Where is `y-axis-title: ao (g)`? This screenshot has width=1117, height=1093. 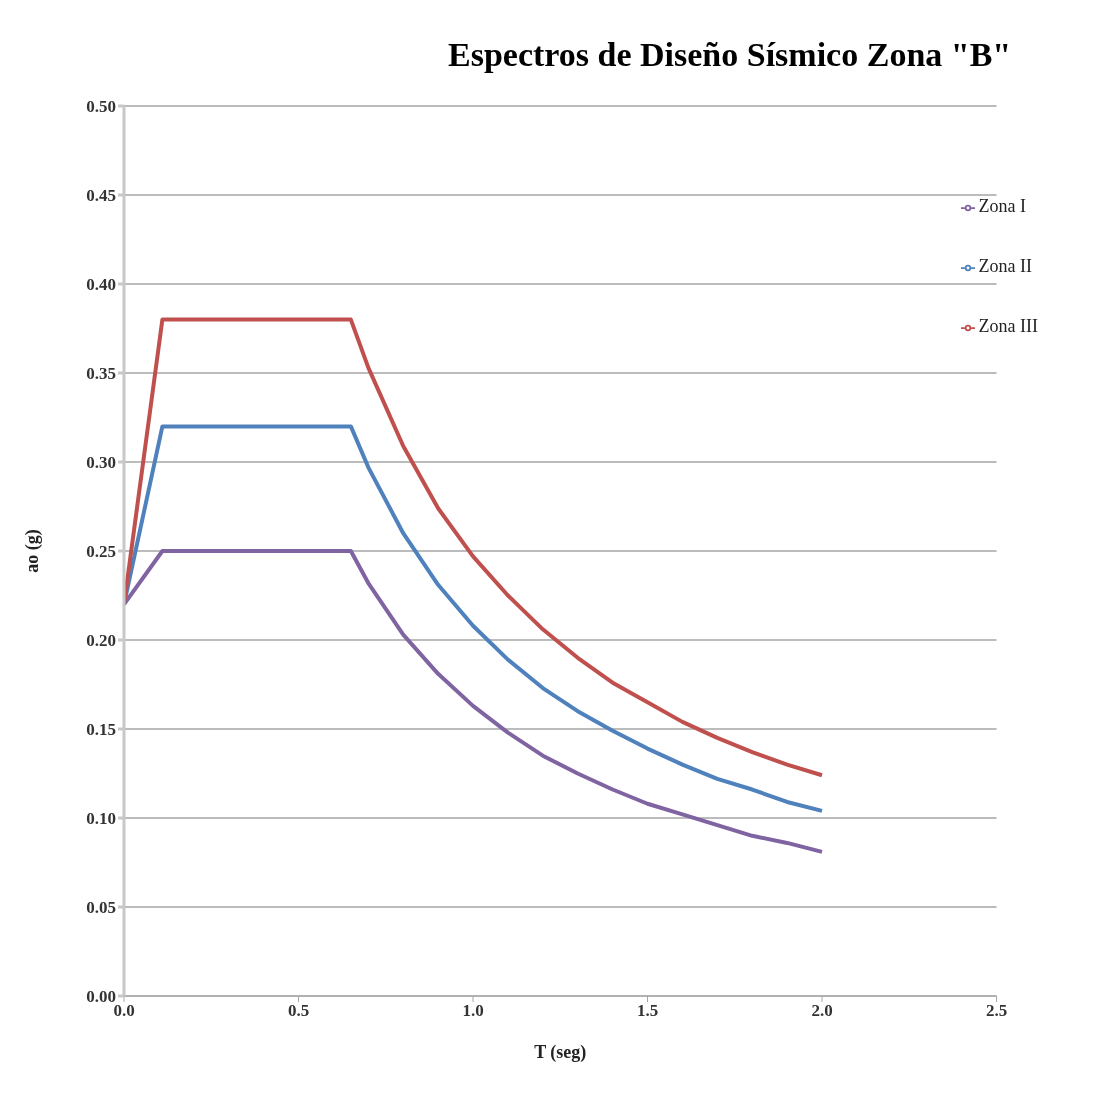 y-axis-title: ao (g) is located at coordinates (33, 551).